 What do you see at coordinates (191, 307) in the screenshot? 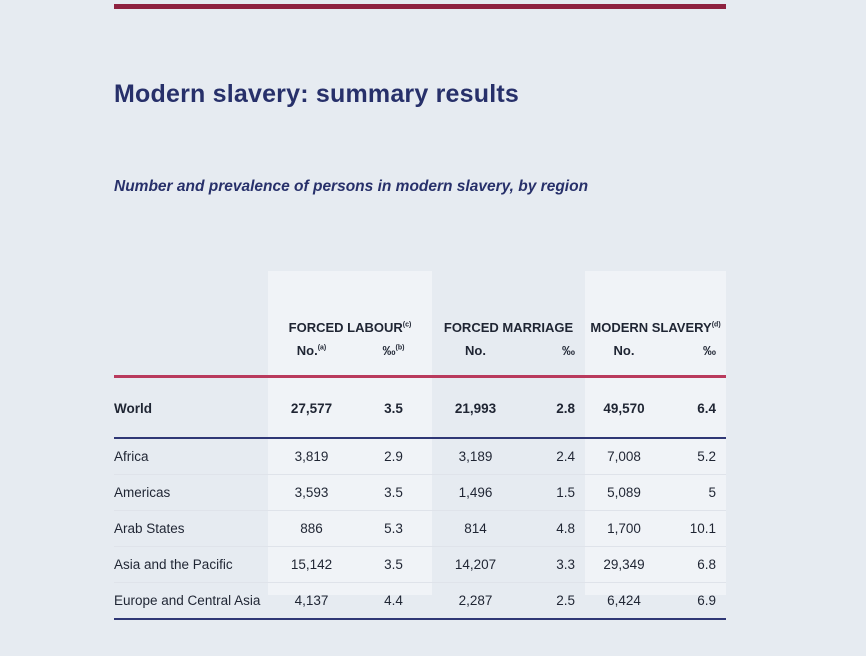
I see `region-header-blank` at bounding box center [191, 307].